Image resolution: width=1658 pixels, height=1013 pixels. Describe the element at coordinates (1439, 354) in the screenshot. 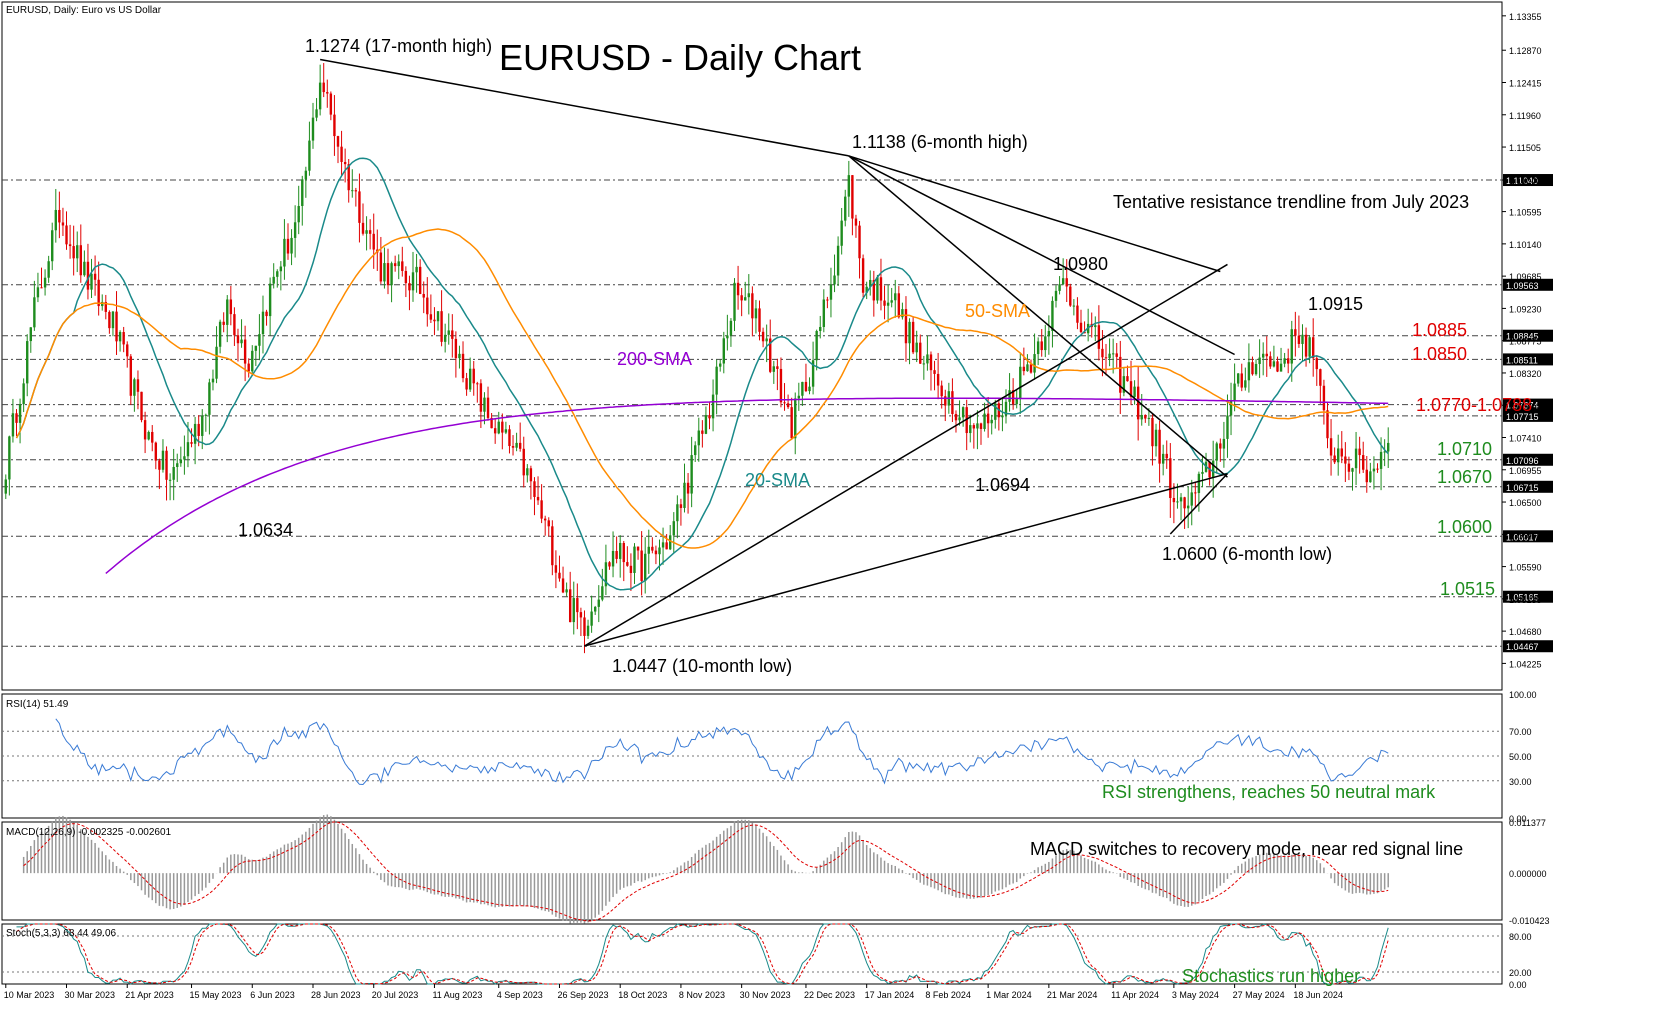

I see `level-label-1-0850: 1.0850` at that location.